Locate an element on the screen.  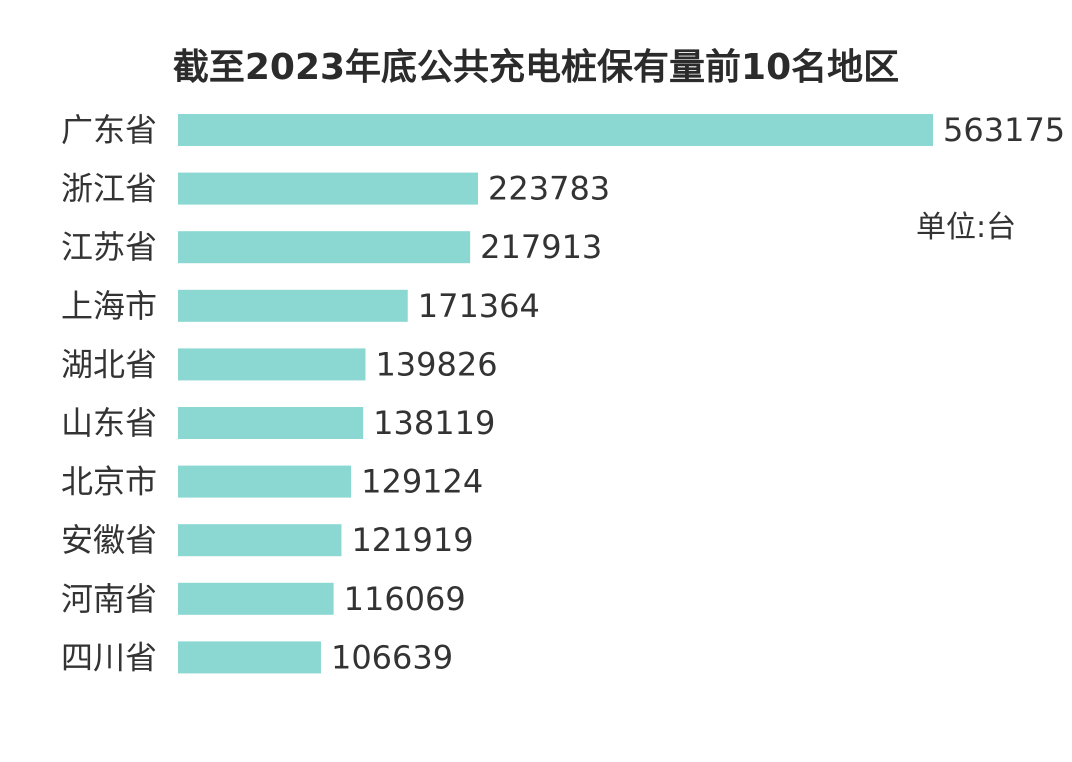
unit-label: 单位:台 is located at coordinates (966, 227).